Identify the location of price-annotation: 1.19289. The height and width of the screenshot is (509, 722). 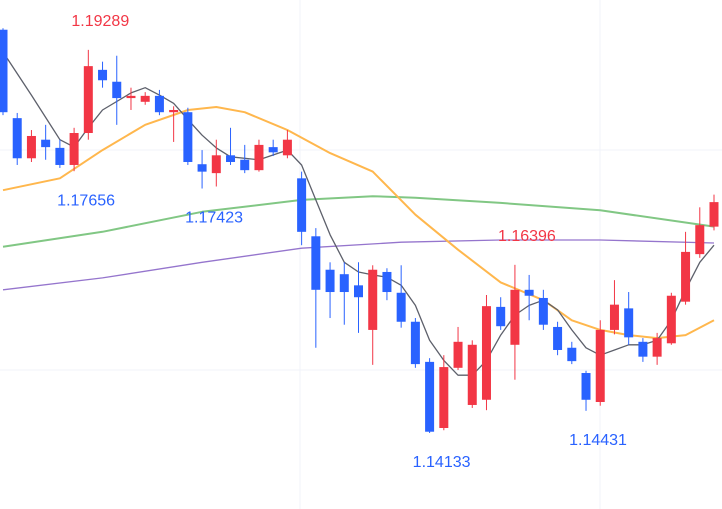
(100, 21).